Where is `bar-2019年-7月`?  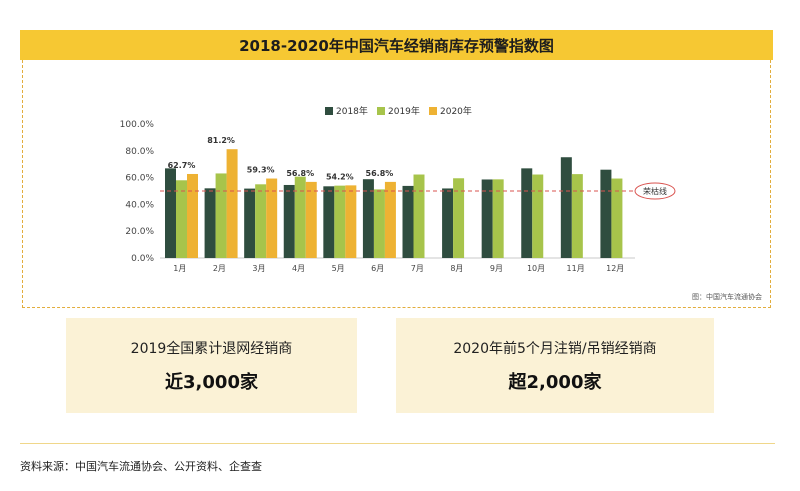
bar-2019年-7月 is located at coordinates (419, 216).